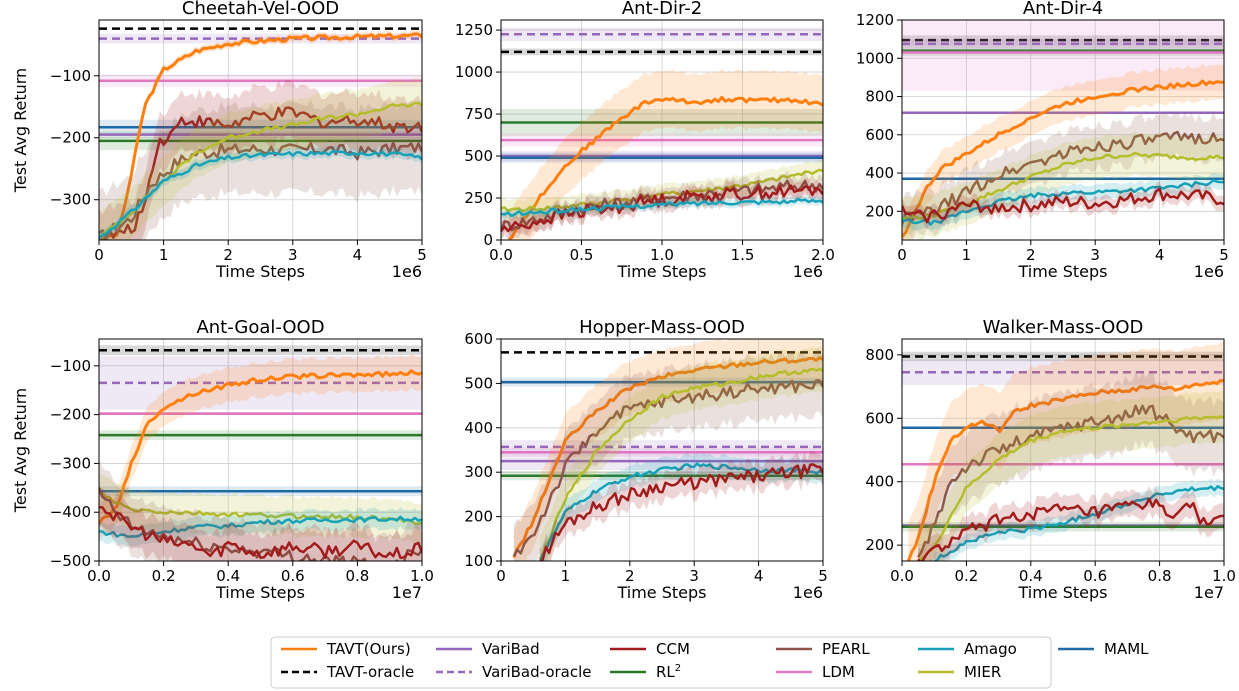  I want to click on y-tick-label: 300, so click(478, 472).